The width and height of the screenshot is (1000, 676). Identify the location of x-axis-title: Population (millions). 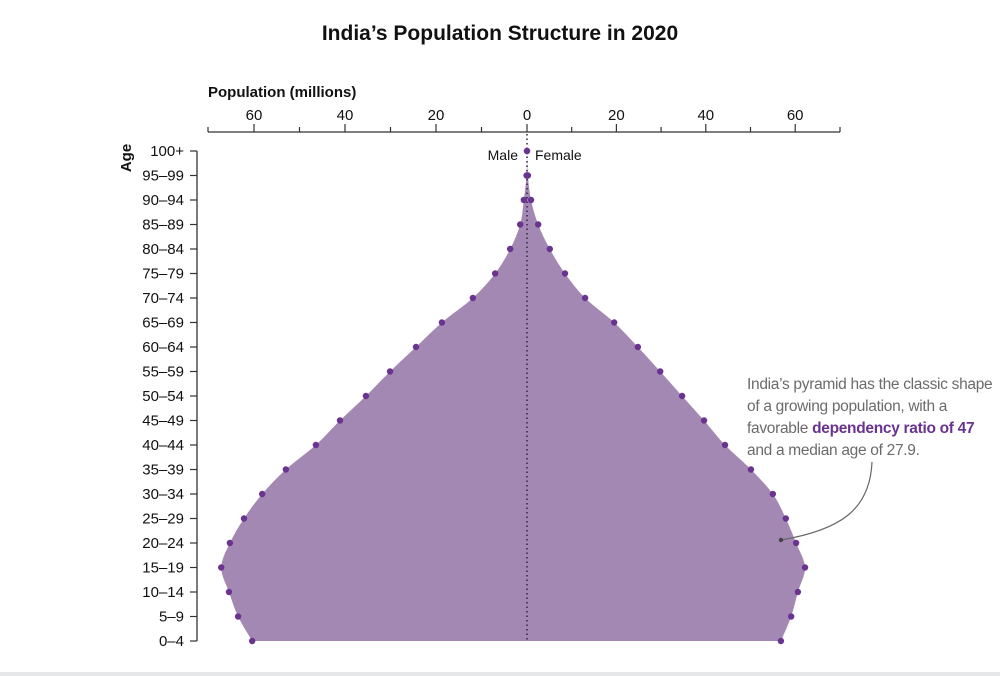
(282, 92).